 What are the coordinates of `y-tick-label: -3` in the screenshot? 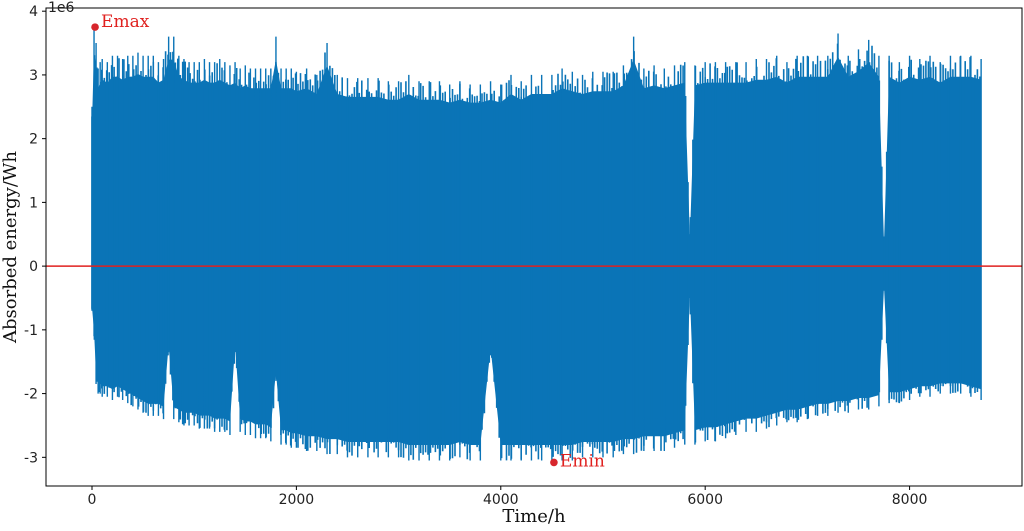 It's located at (31, 458).